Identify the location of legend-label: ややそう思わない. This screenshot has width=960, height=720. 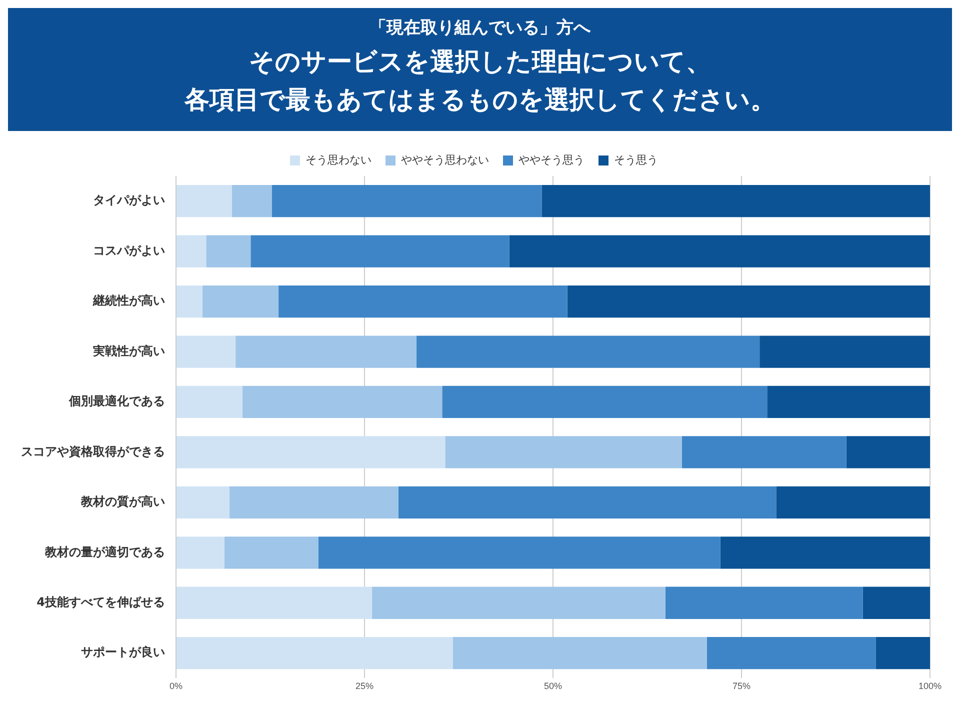
(445, 159).